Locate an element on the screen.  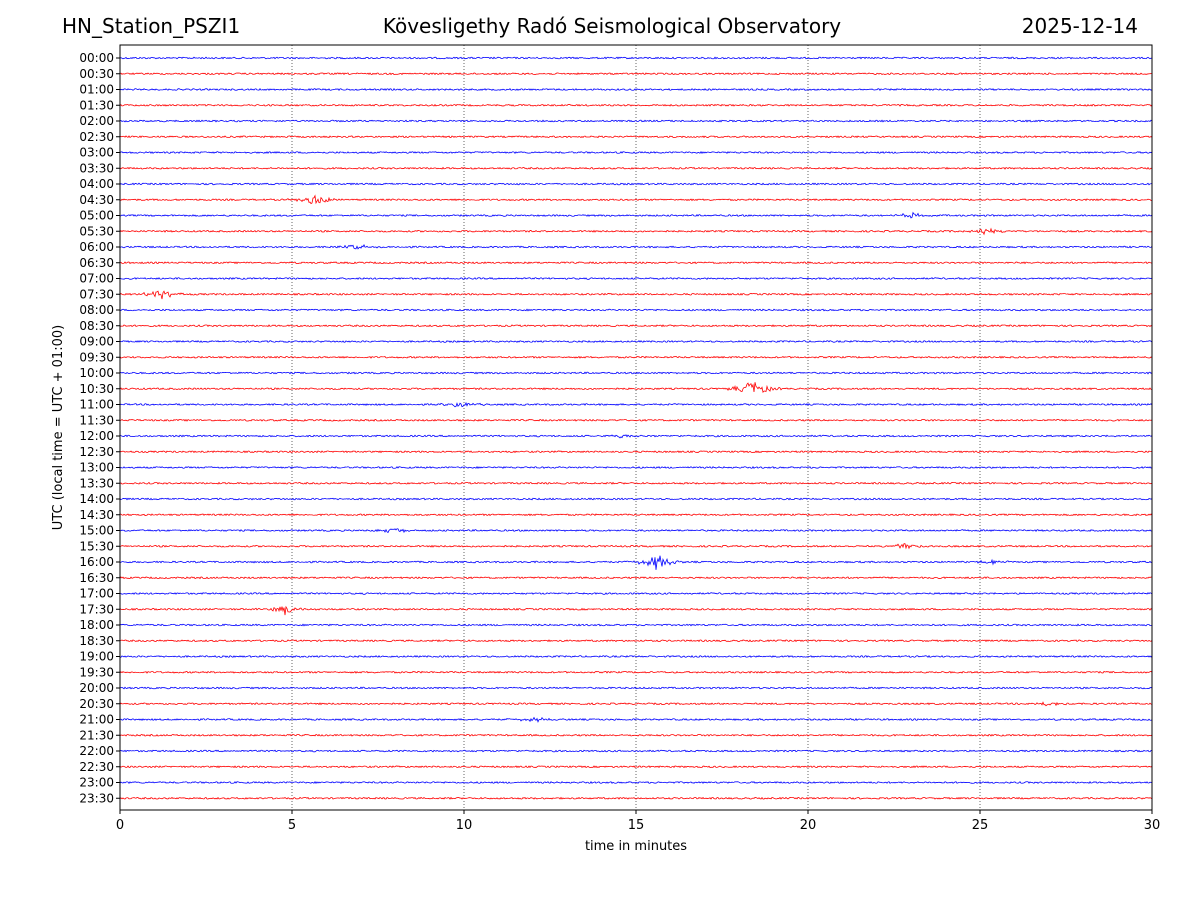
y-tick-label: 19:30 is located at coordinates (96, 672).